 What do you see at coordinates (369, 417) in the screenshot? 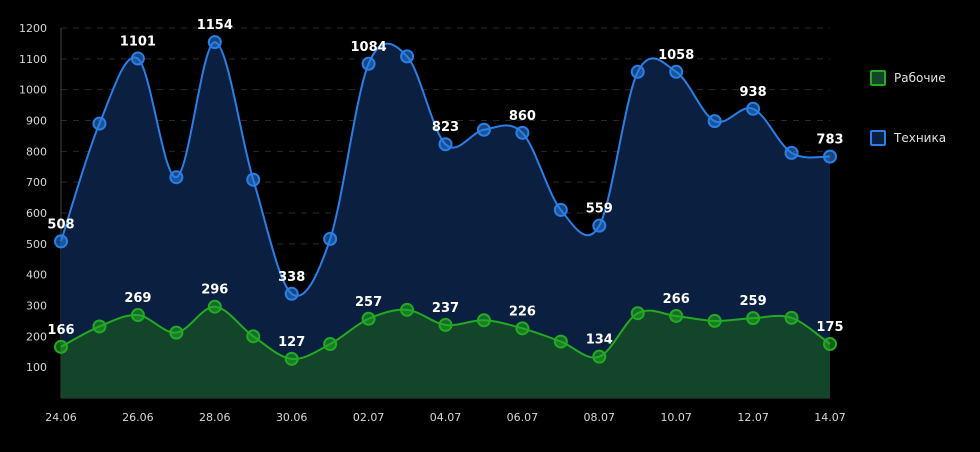
I see `x-tick-label: 02.07` at bounding box center [369, 417].